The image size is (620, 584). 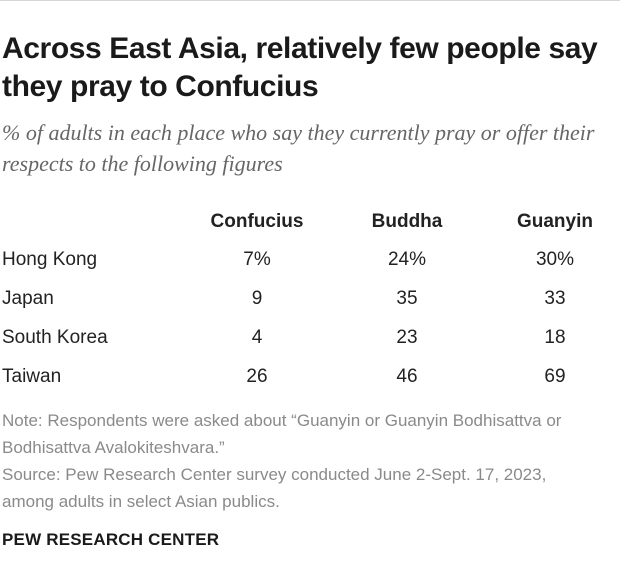 I want to click on brand-logo-text: PEW RESEARCH CENTER, so click(x=111, y=539).